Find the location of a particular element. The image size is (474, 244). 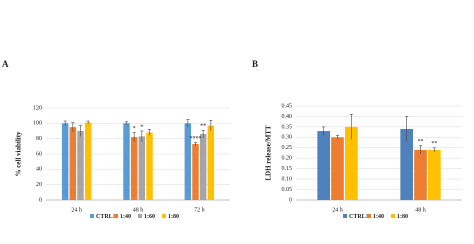

y-tick-label: 0.10 is located at coordinates (287, 179).